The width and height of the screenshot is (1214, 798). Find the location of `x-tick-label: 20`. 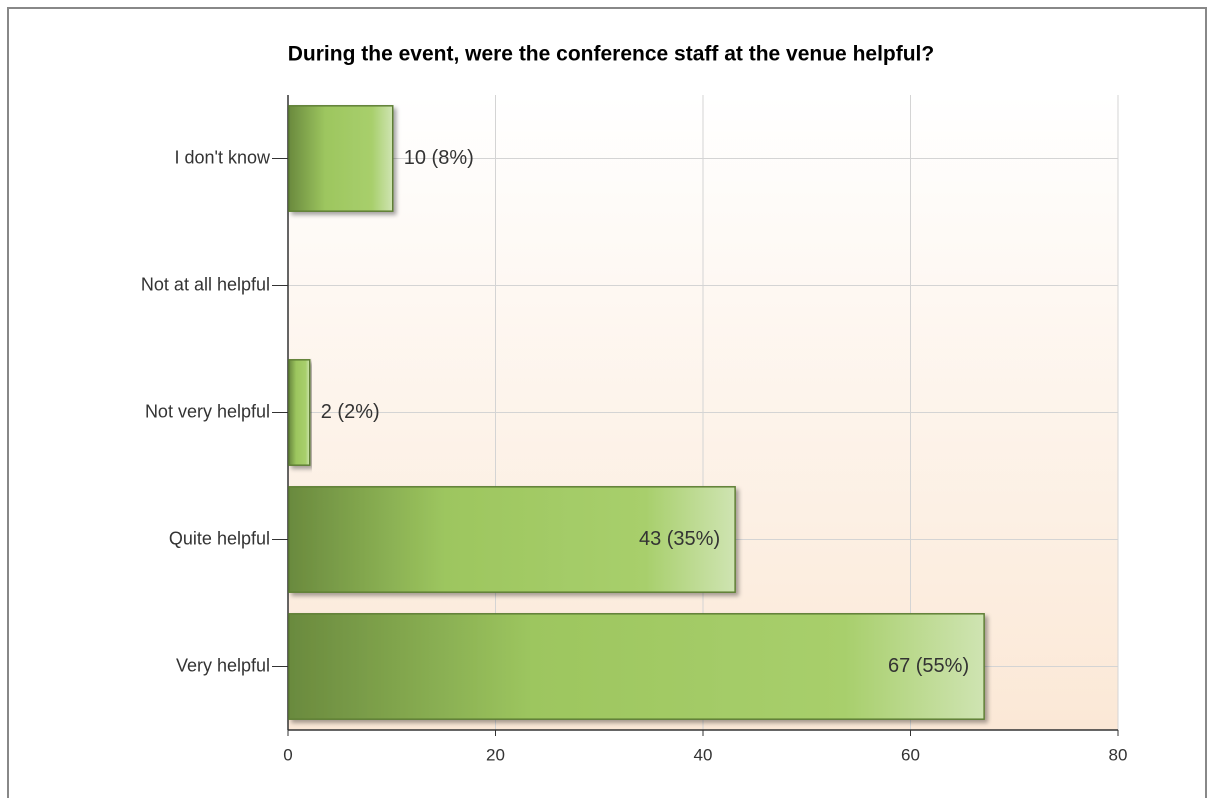

x-tick-label: 20 is located at coordinates (495, 754).